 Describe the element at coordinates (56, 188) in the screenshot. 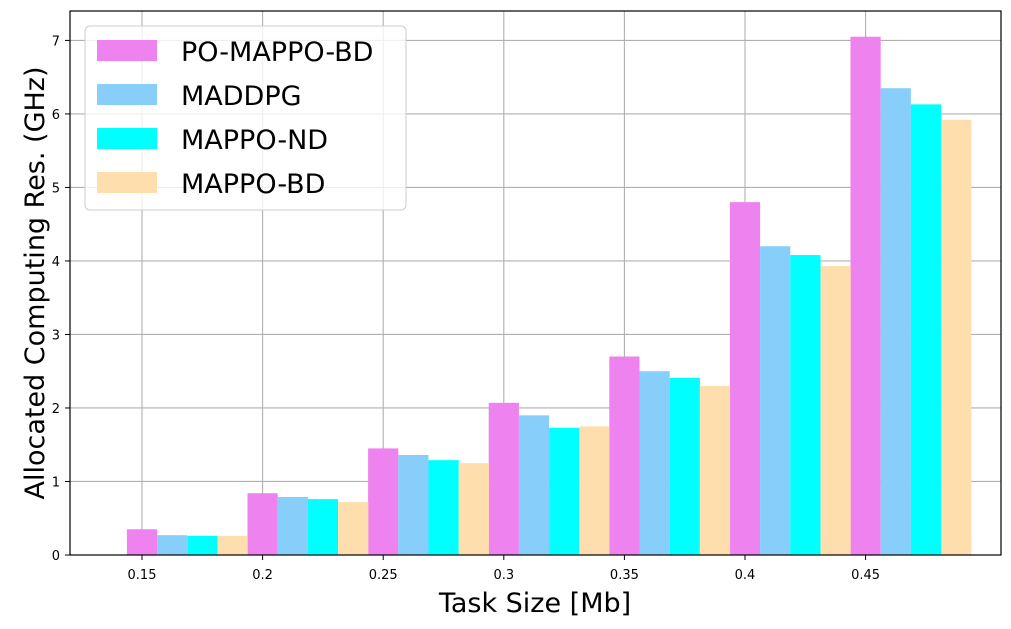

I see `y-tick-label: 5` at that location.